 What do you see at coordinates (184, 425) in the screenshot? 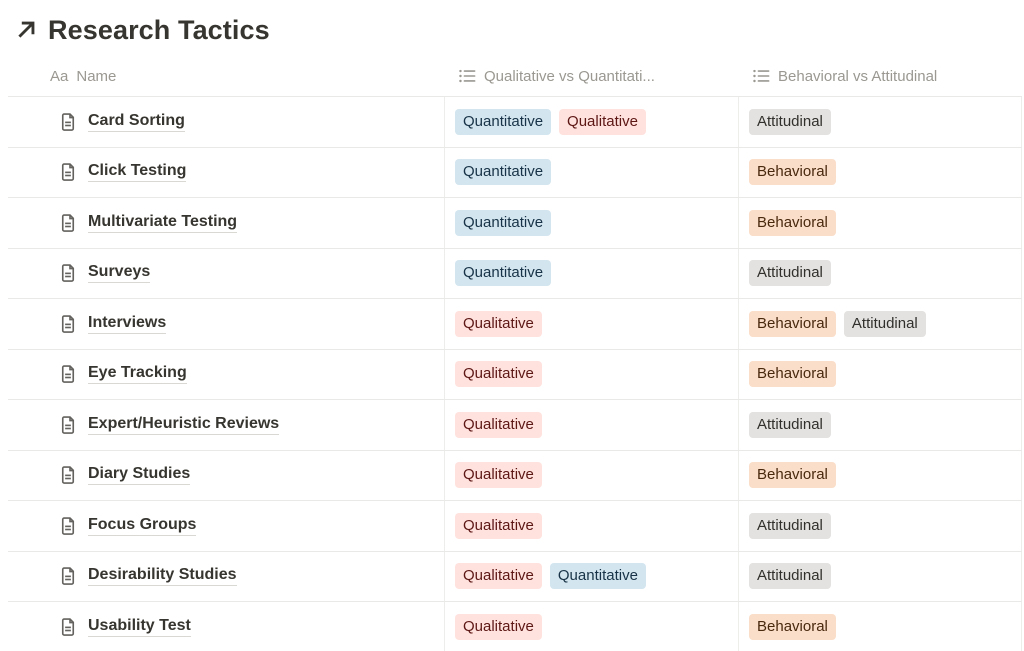
I see `row-name-link: Expert/Heuristic Reviews` at bounding box center [184, 425].